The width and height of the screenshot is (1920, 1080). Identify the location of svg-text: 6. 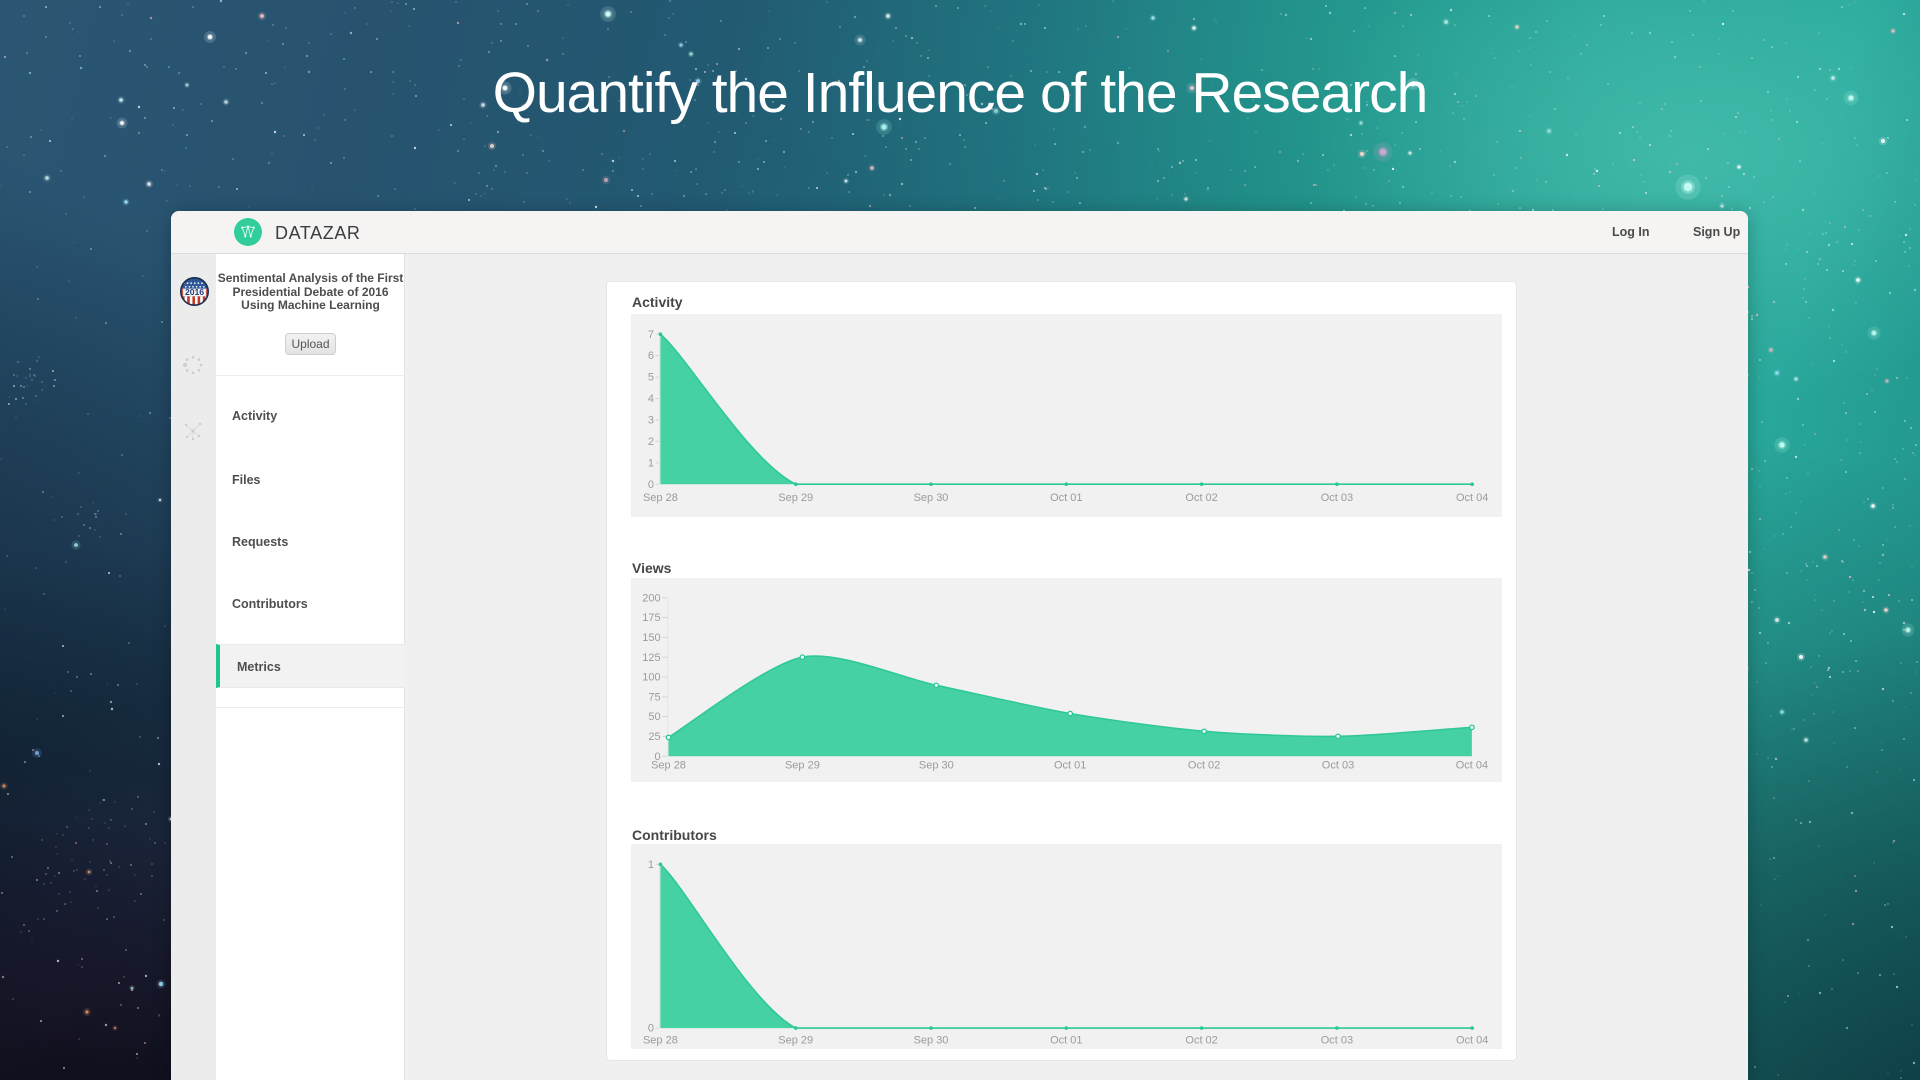
(651, 356).